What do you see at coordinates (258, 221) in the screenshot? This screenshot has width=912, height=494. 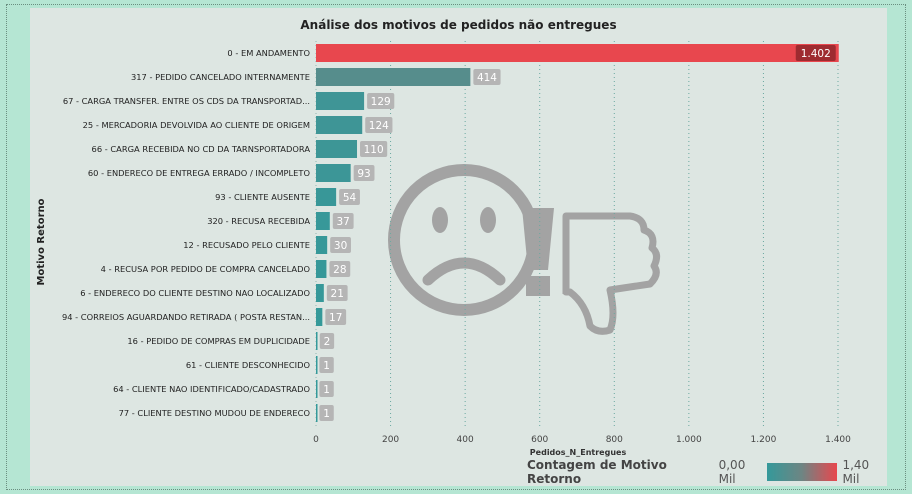 I see `category-label: 320 - RECUSA RECEBIDA` at bounding box center [258, 221].